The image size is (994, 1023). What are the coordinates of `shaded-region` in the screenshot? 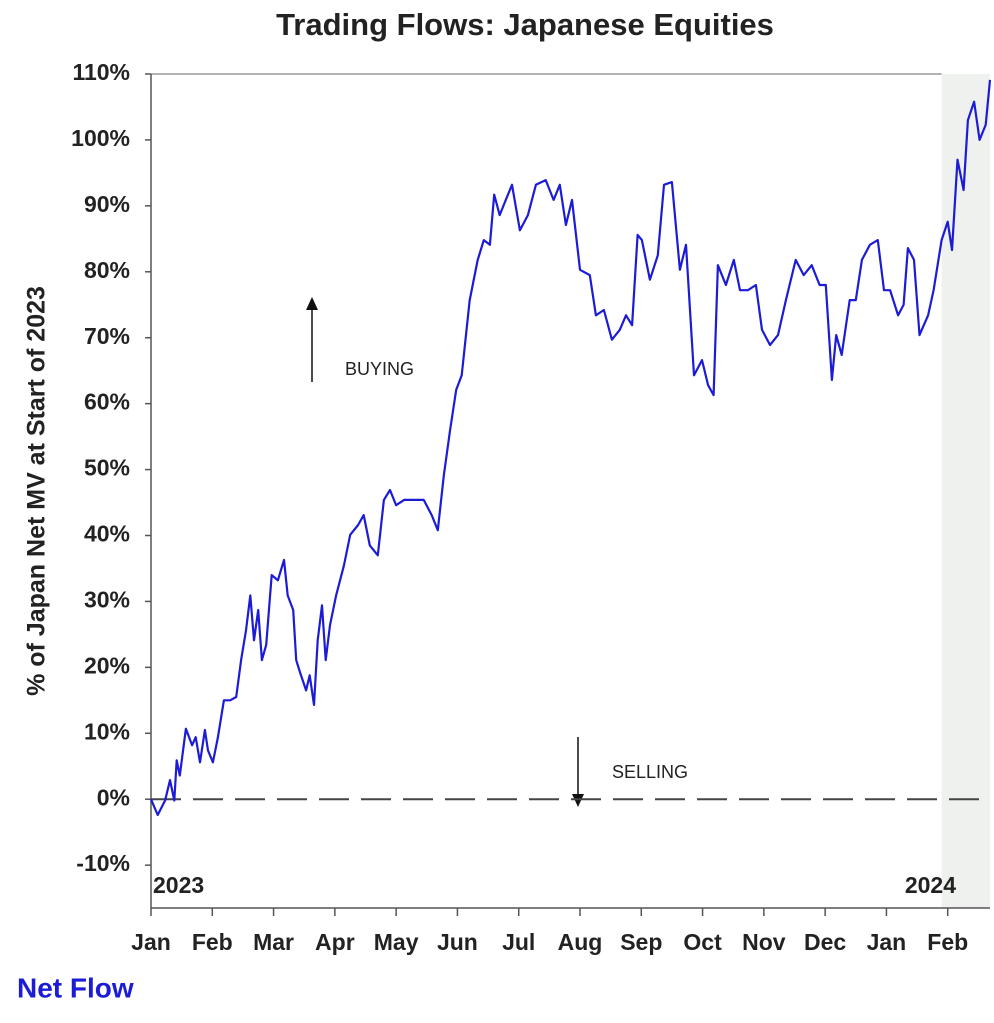 It's located at (965, 491).